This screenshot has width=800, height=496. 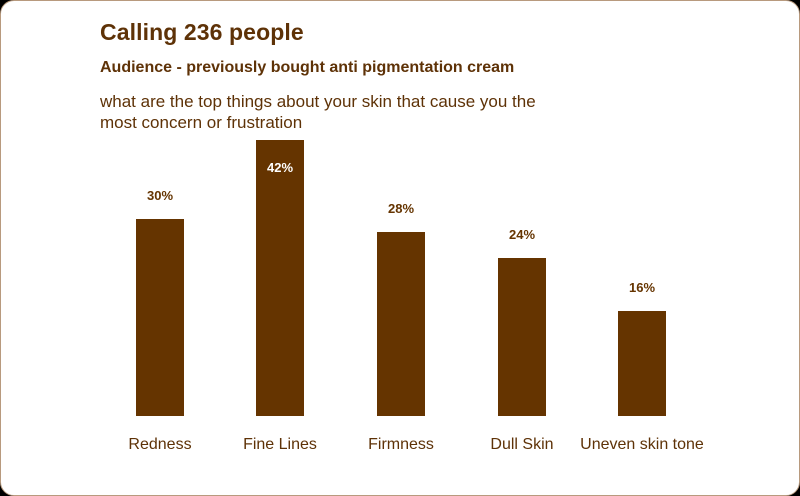 What do you see at coordinates (522, 234) in the screenshot?
I see `value-label: 24%` at bounding box center [522, 234].